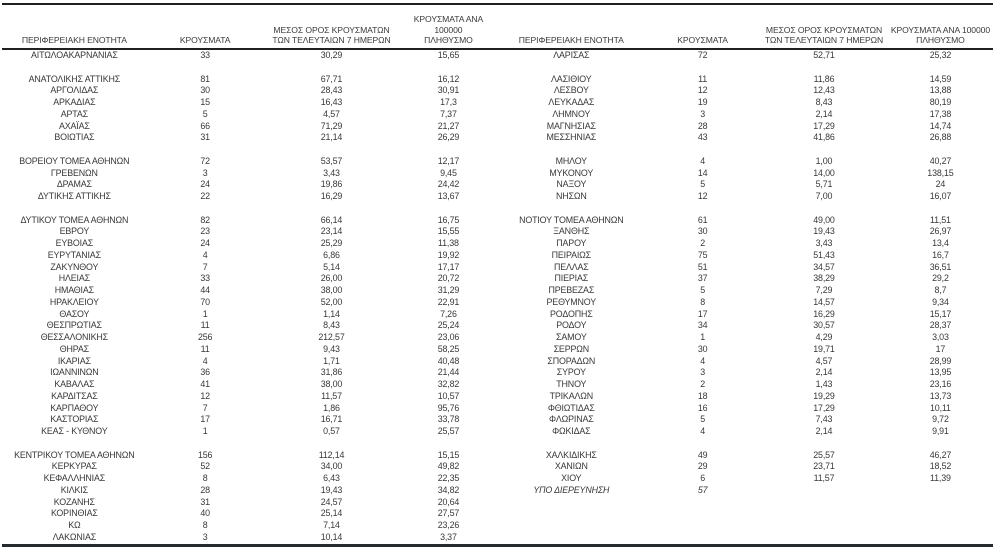  I want to click on region-cell-right: ΛΕΥΚΑΔΑΣ, so click(571, 102).